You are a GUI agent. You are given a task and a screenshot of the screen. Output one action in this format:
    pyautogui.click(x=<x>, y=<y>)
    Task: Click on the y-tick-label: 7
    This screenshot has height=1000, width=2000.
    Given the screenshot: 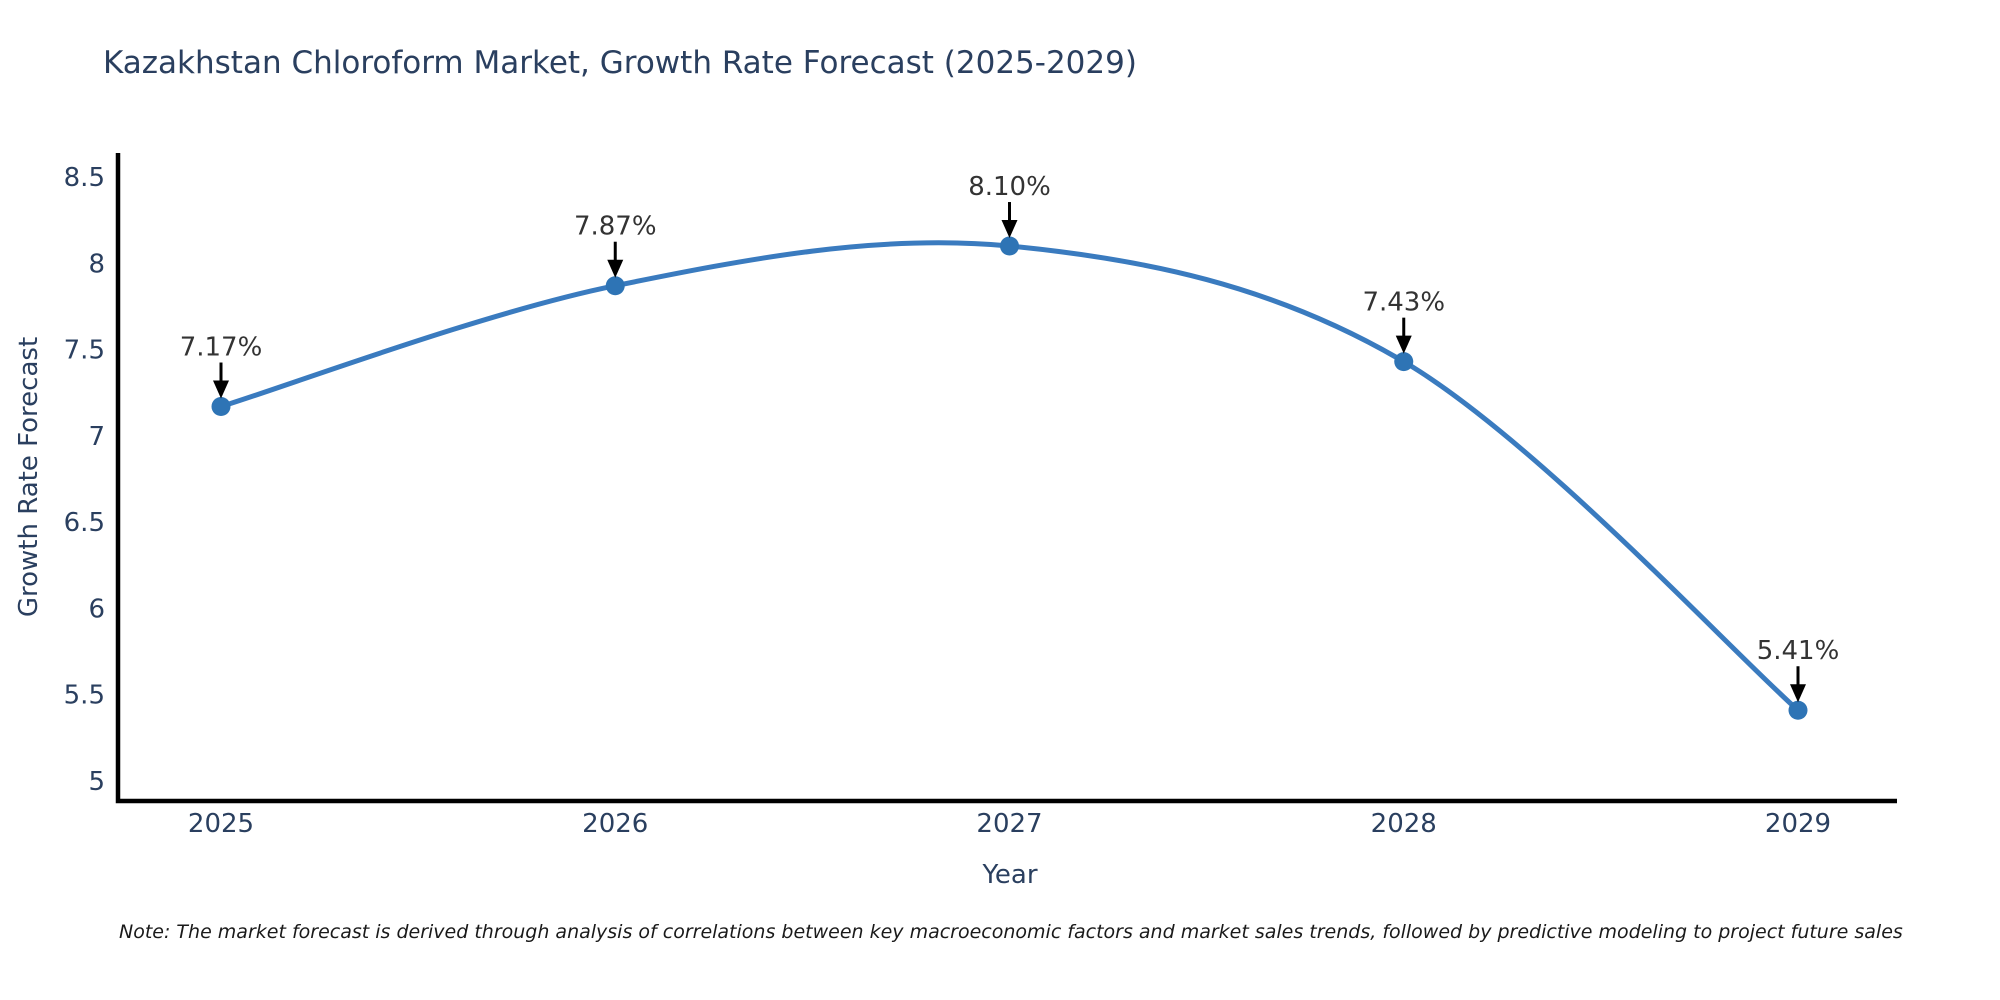 What is the action you would take?
    pyautogui.click(x=96, y=437)
    